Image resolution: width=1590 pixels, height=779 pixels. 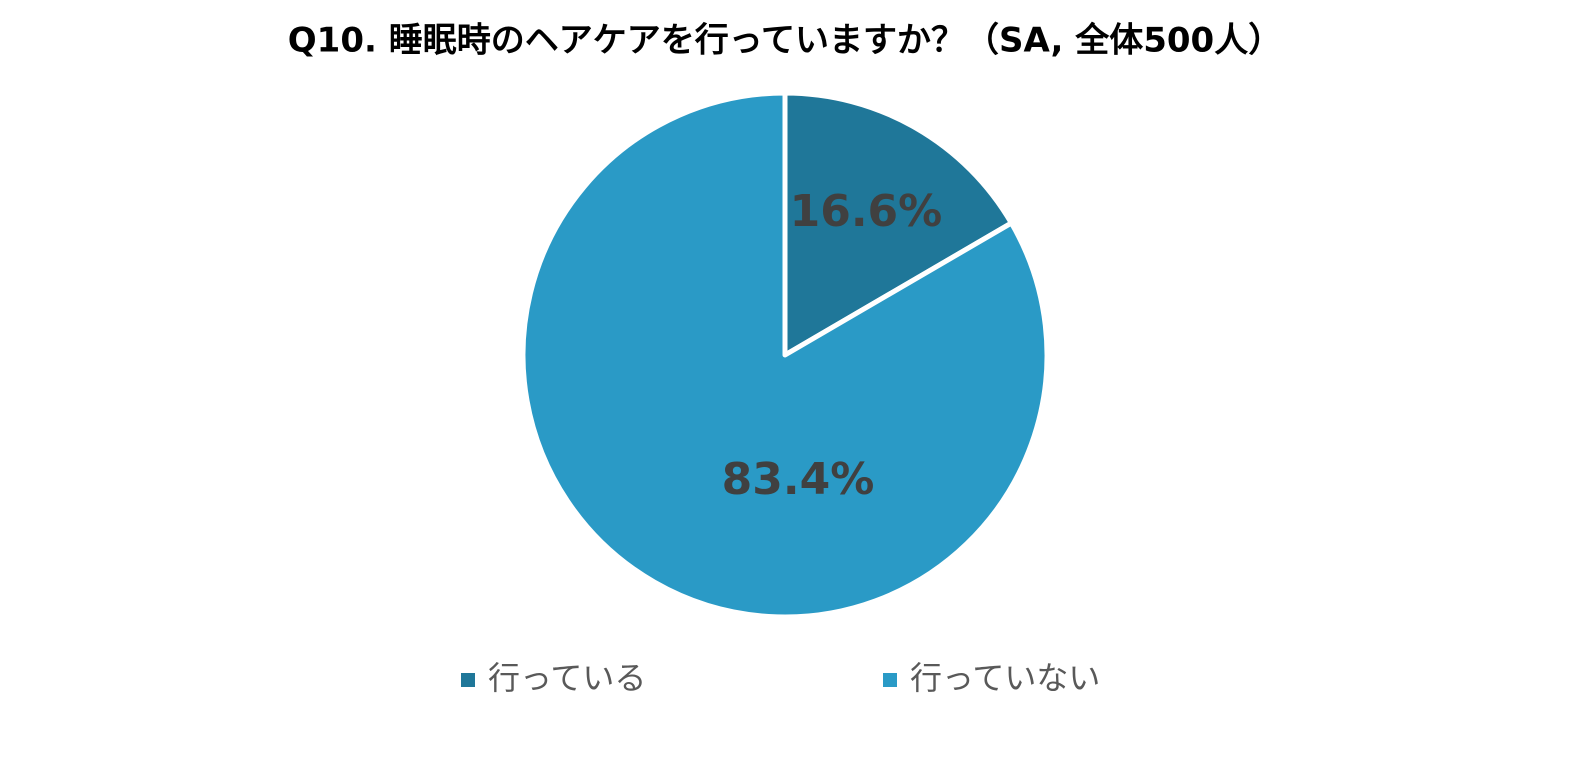 What do you see at coordinates (785, 41) in the screenshot?
I see `chart-title: Q10. 睡眠時のヘアケアを行っていますか？（SA, 全体500人）` at bounding box center [785, 41].